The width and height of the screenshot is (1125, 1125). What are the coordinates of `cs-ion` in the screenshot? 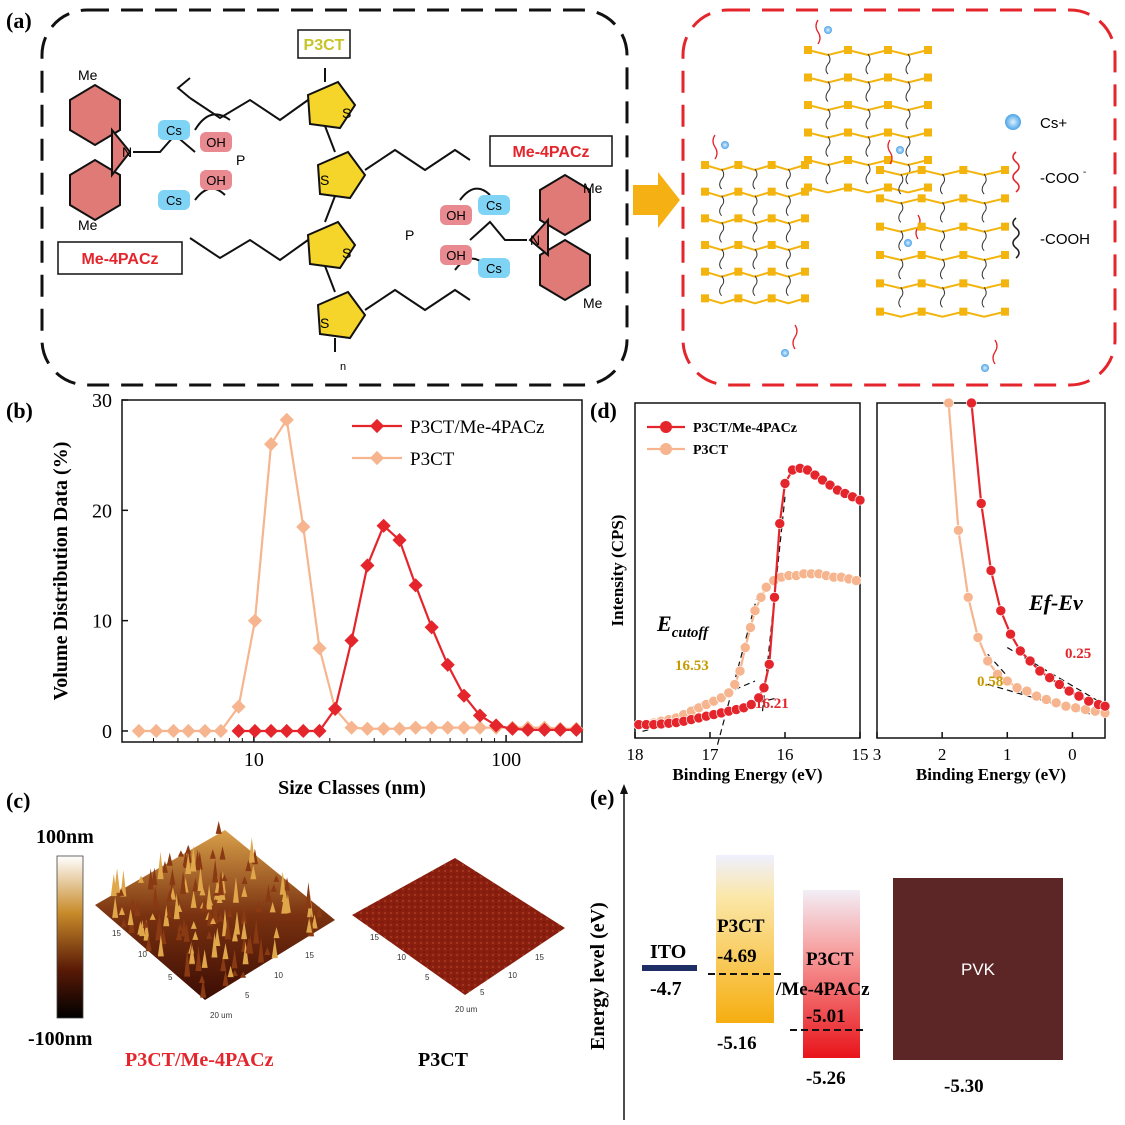 It's located at (785, 353).